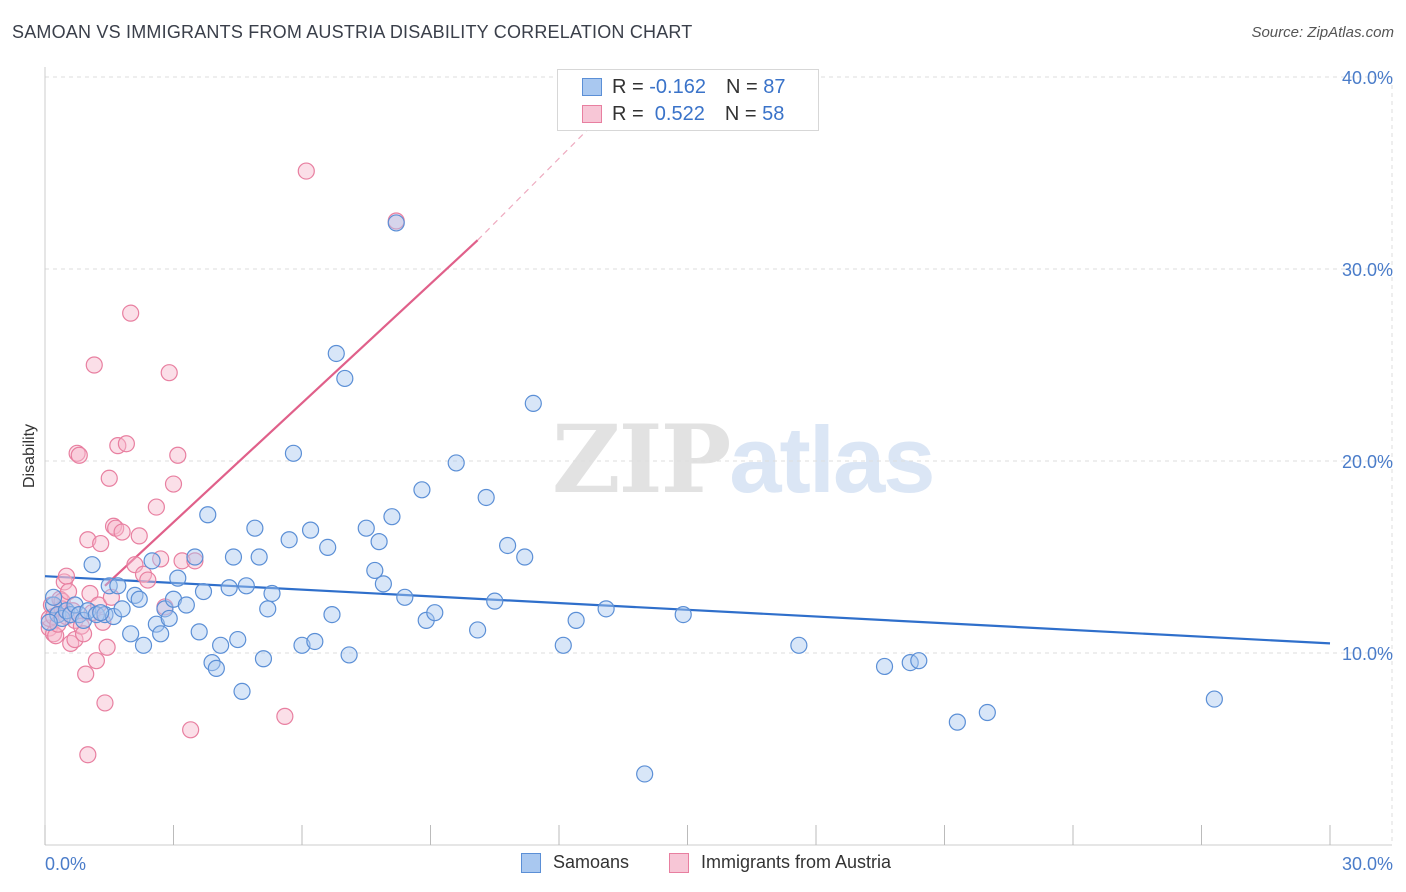  I want to click on legend-r-value: 0.522, so click(677, 113).